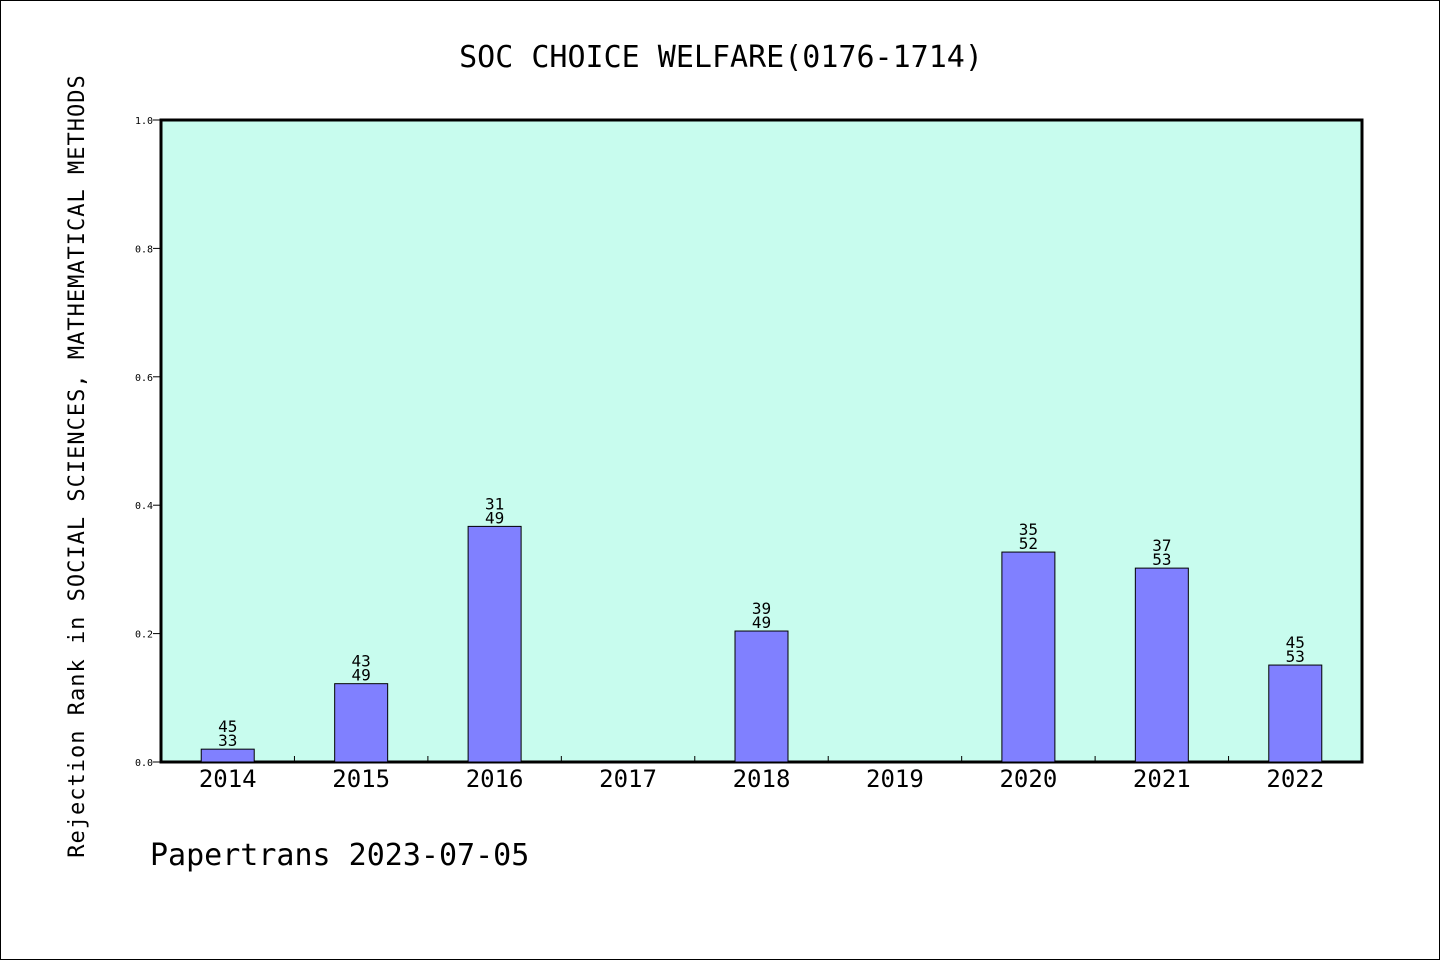 This screenshot has height=961, width=1440. What do you see at coordinates (1028, 529) in the screenshot?
I see `bar-label-upper: 35` at bounding box center [1028, 529].